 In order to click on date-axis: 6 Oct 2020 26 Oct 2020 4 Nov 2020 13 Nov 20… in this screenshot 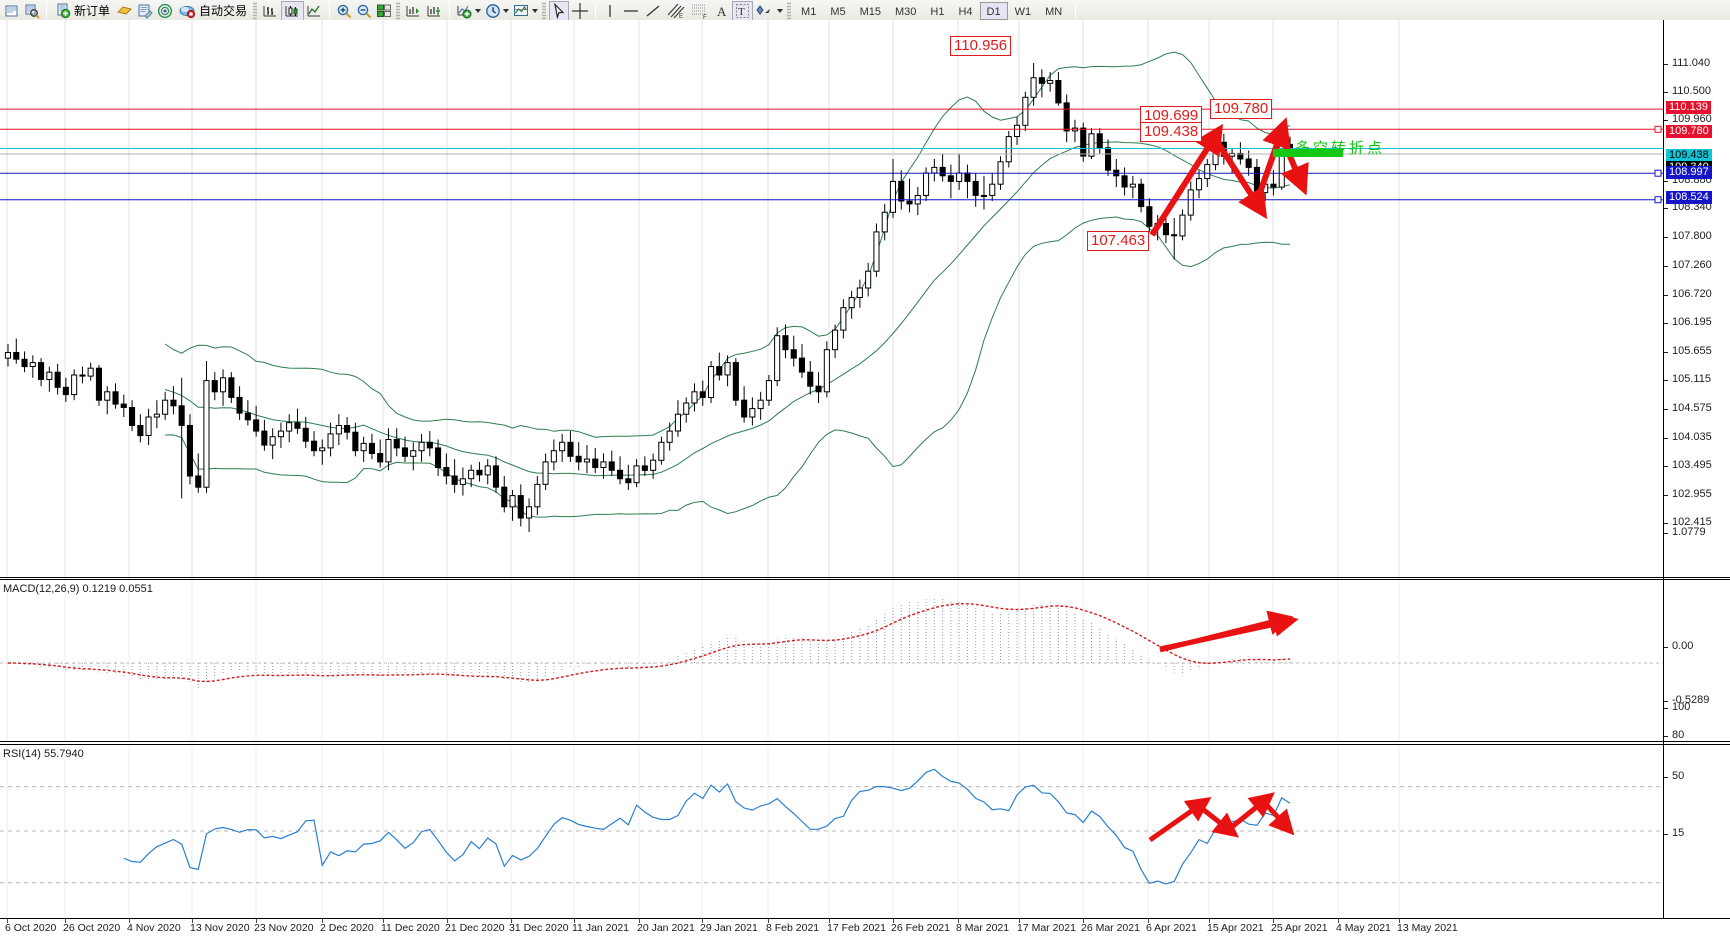, I will do `click(865, 928)`.